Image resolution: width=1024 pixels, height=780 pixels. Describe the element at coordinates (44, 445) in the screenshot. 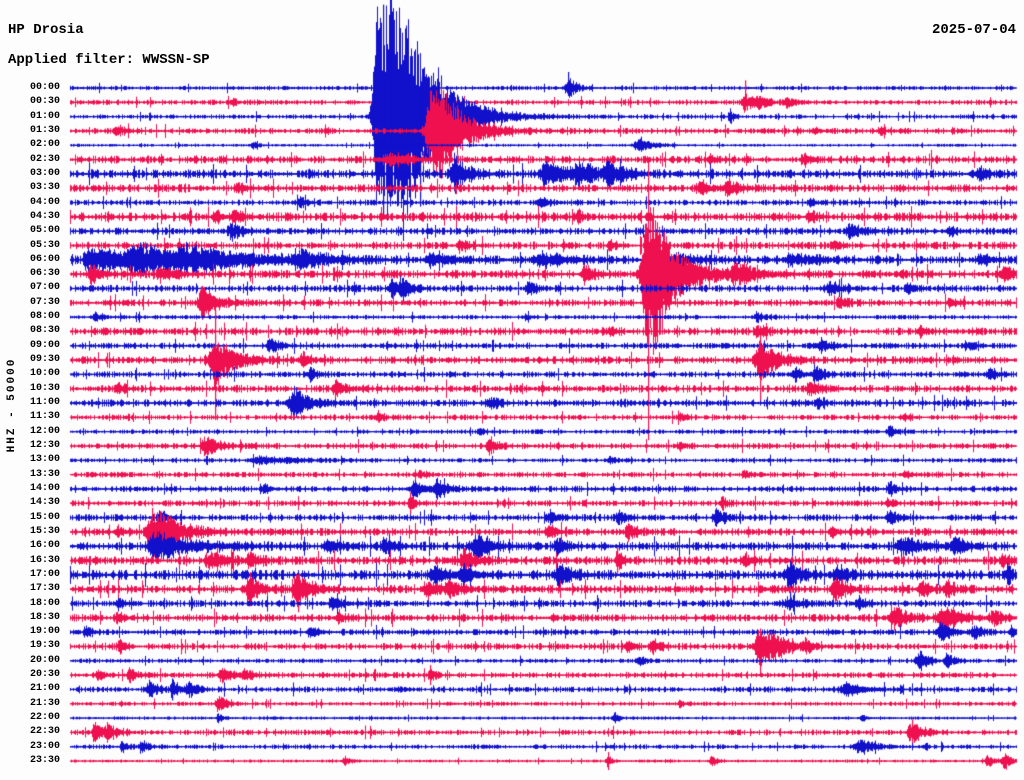

I see `time-label: 12:30` at that location.